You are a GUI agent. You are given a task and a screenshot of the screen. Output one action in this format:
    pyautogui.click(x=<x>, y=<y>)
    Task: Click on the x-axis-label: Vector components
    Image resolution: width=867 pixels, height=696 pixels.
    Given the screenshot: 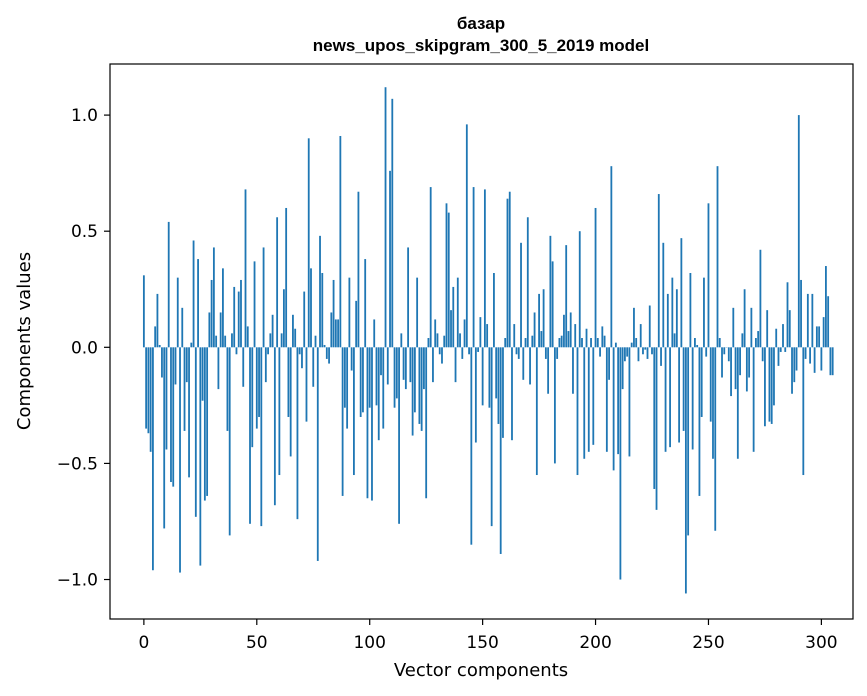 What is the action you would take?
    pyautogui.click(x=481, y=670)
    